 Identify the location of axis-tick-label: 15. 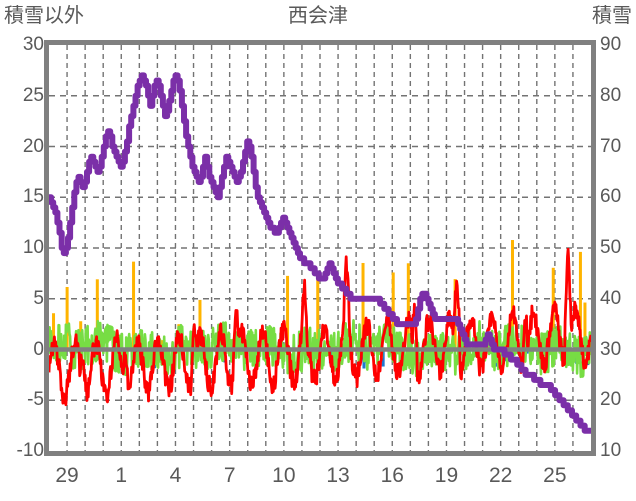
(33, 197).